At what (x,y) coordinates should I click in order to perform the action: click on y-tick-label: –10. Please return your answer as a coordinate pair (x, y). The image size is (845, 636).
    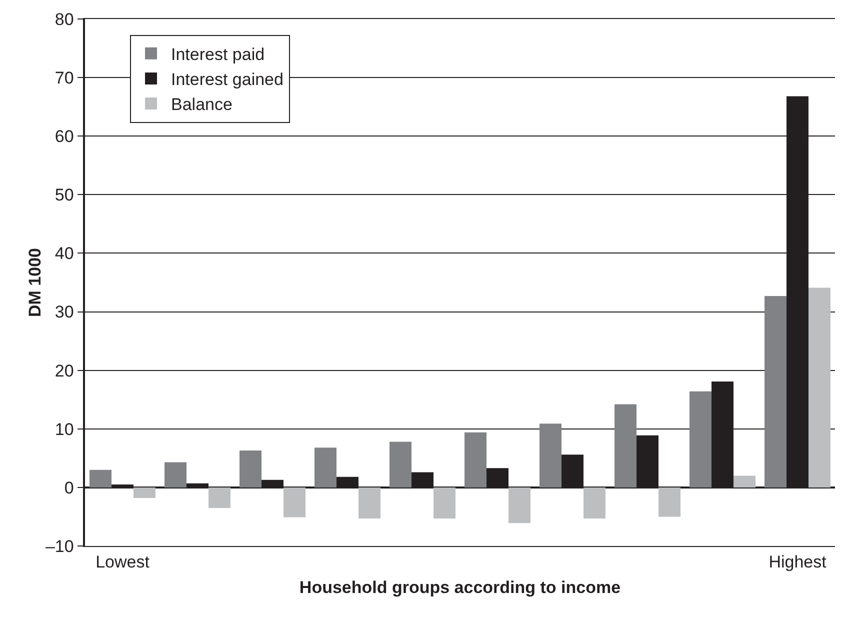
    Looking at the image, I should click on (59, 546).